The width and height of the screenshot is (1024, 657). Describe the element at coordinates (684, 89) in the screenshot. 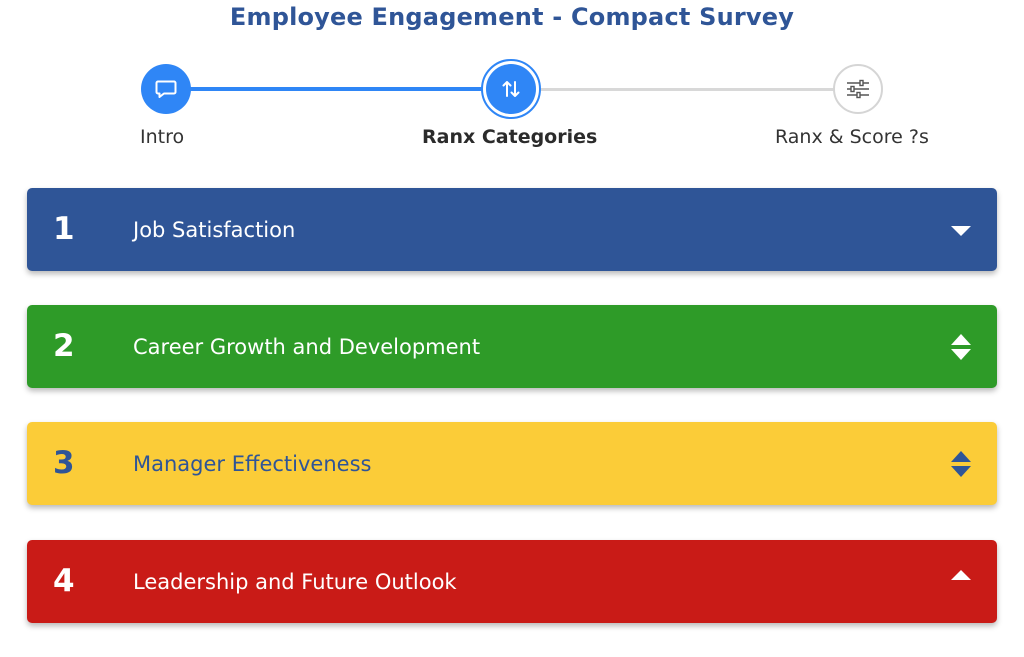

I see `stepper-progress-line-pending` at that location.